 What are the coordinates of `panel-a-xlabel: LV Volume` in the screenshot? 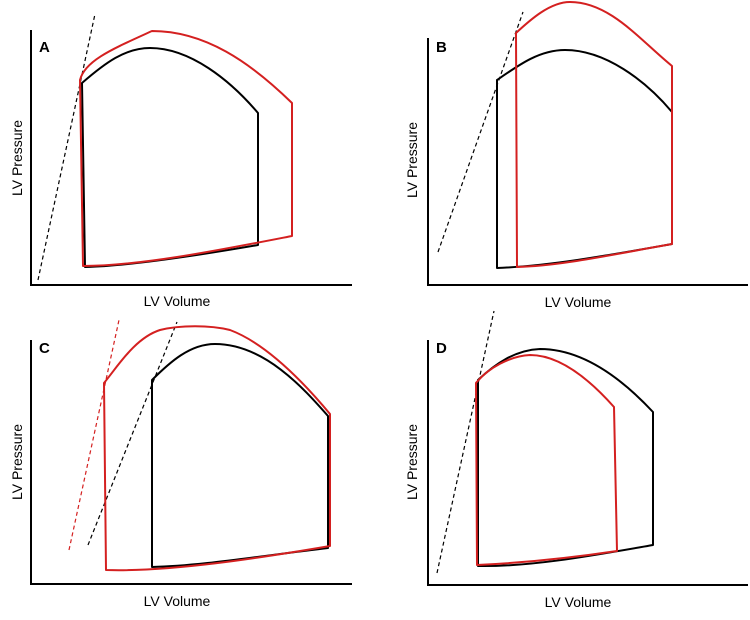 It's located at (177, 301).